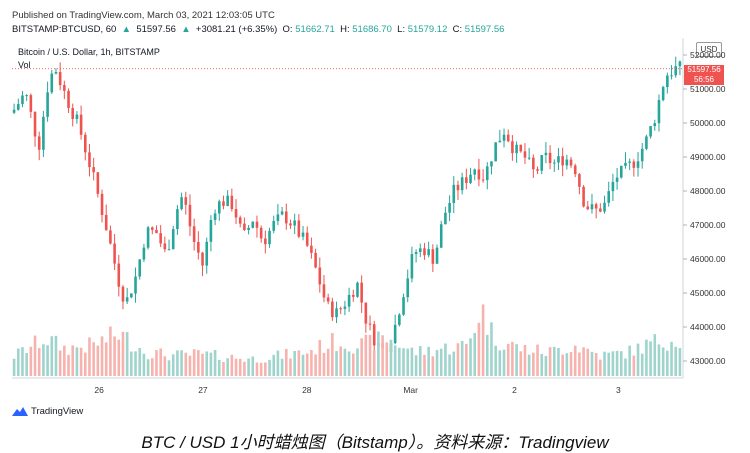 This screenshot has height=453, width=750. Describe the element at coordinates (47, 411) in the screenshot. I see `tradingview-logo: TradingView` at that location.